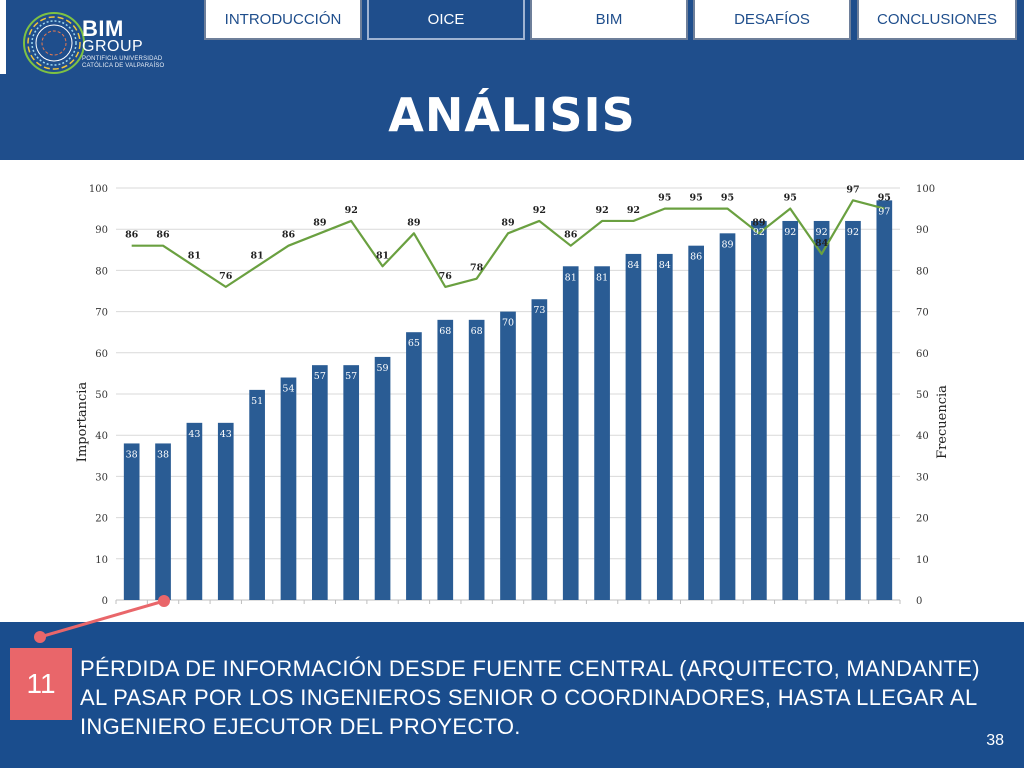 The image size is (1024, 768). What do you see at coordinates (101, 436) in the screenshot?
I see `y-tick-label-left: 40` at bounding box center [101, 436].